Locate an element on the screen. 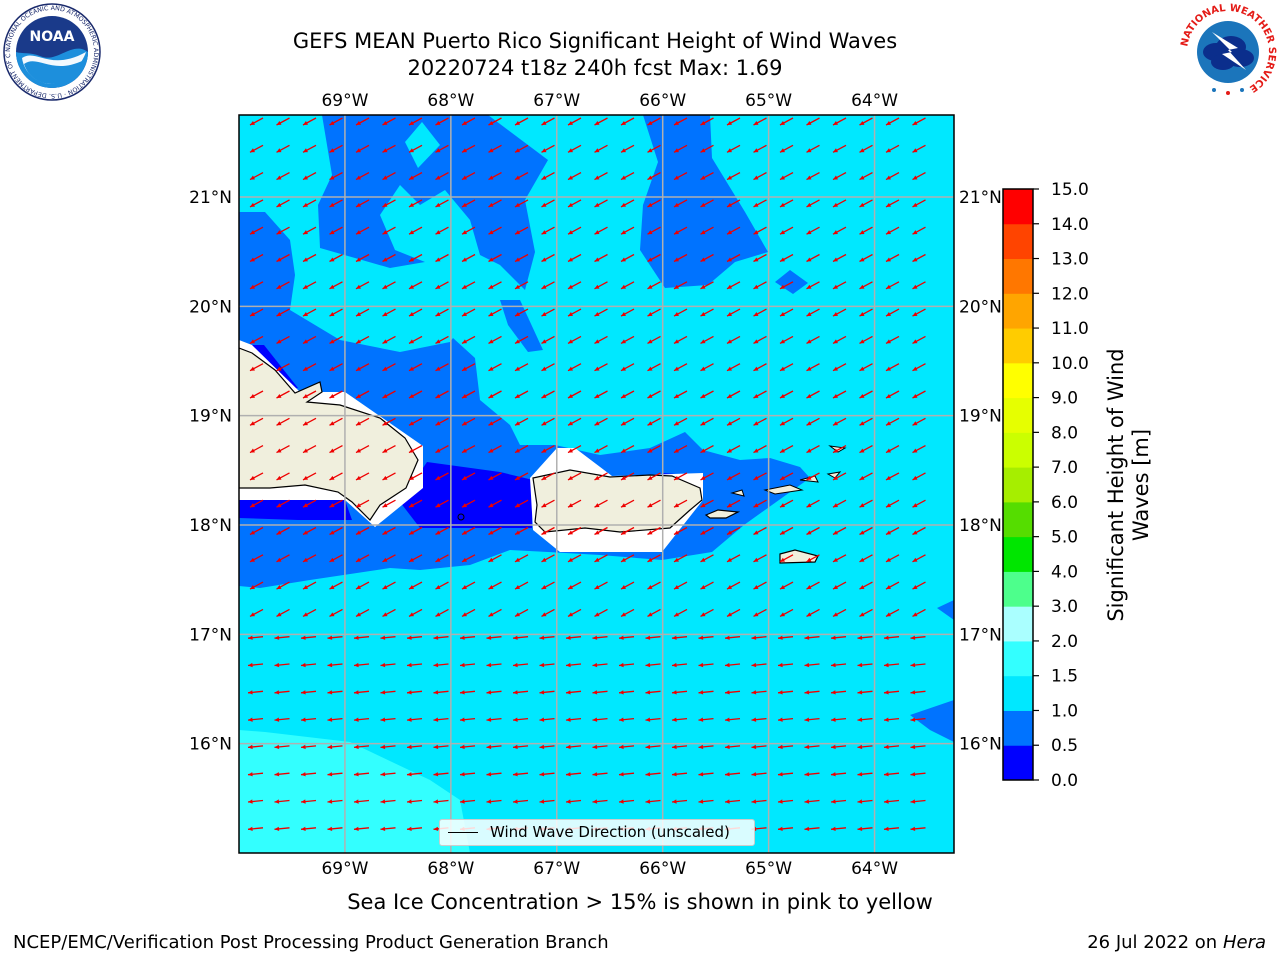 The image size is (1280, 960). colorbar-tick-label: 5.0 is located at coordinates (1064, 538).